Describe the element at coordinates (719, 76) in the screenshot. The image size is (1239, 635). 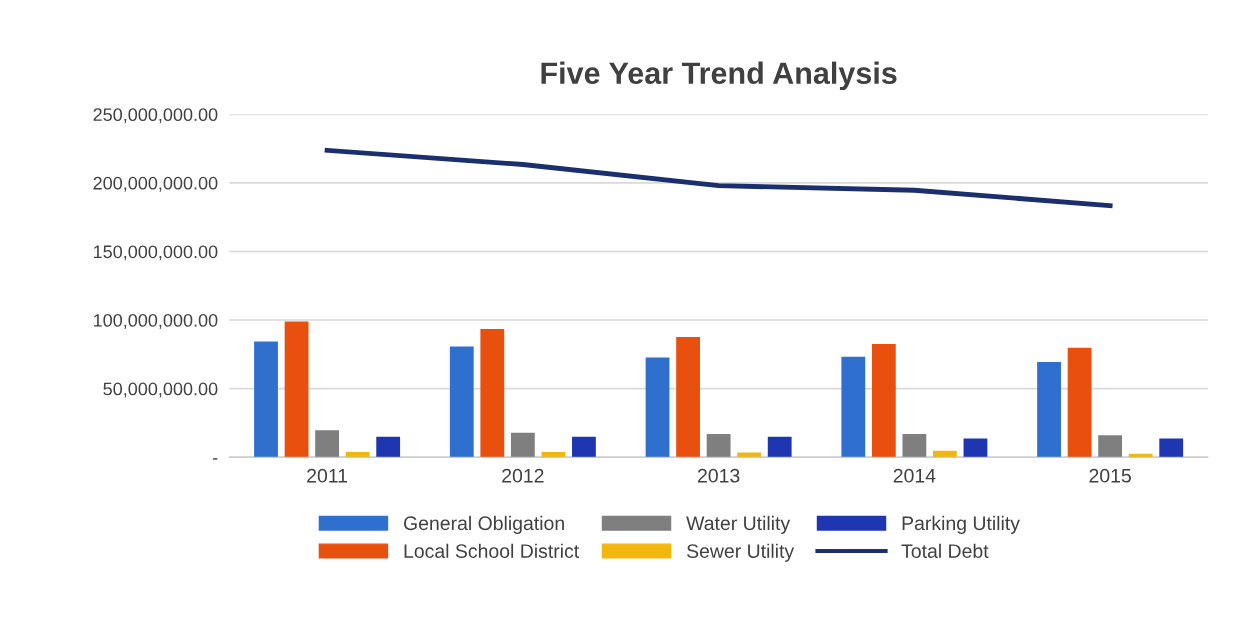
I see `chart-title: Five Year Trend Analysis` at that location.